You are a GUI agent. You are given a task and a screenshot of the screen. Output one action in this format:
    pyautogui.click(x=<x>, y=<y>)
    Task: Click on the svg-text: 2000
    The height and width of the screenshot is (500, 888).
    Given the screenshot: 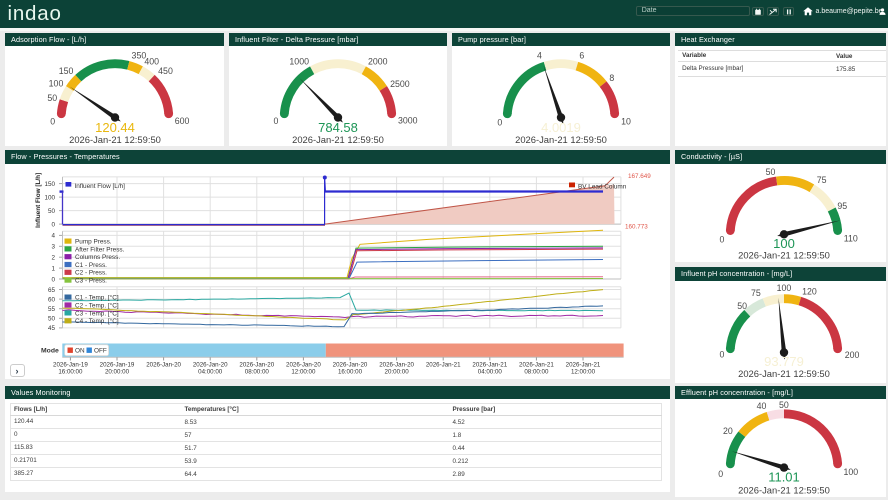 What is the action you would take?
    pyautogui.click(x=378, y=61)
    